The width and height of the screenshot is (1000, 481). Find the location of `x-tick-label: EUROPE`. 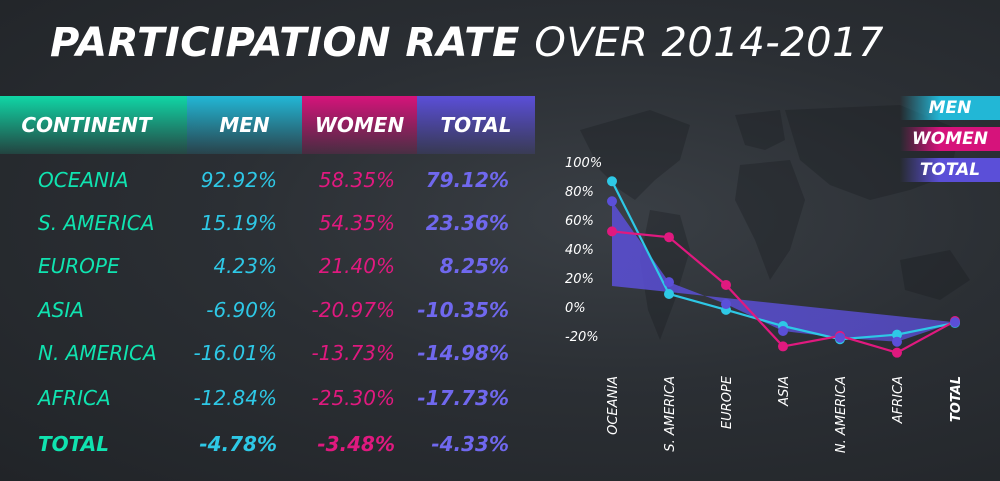

x-tick-label: EUROPE is located at coordinates (727, 402).